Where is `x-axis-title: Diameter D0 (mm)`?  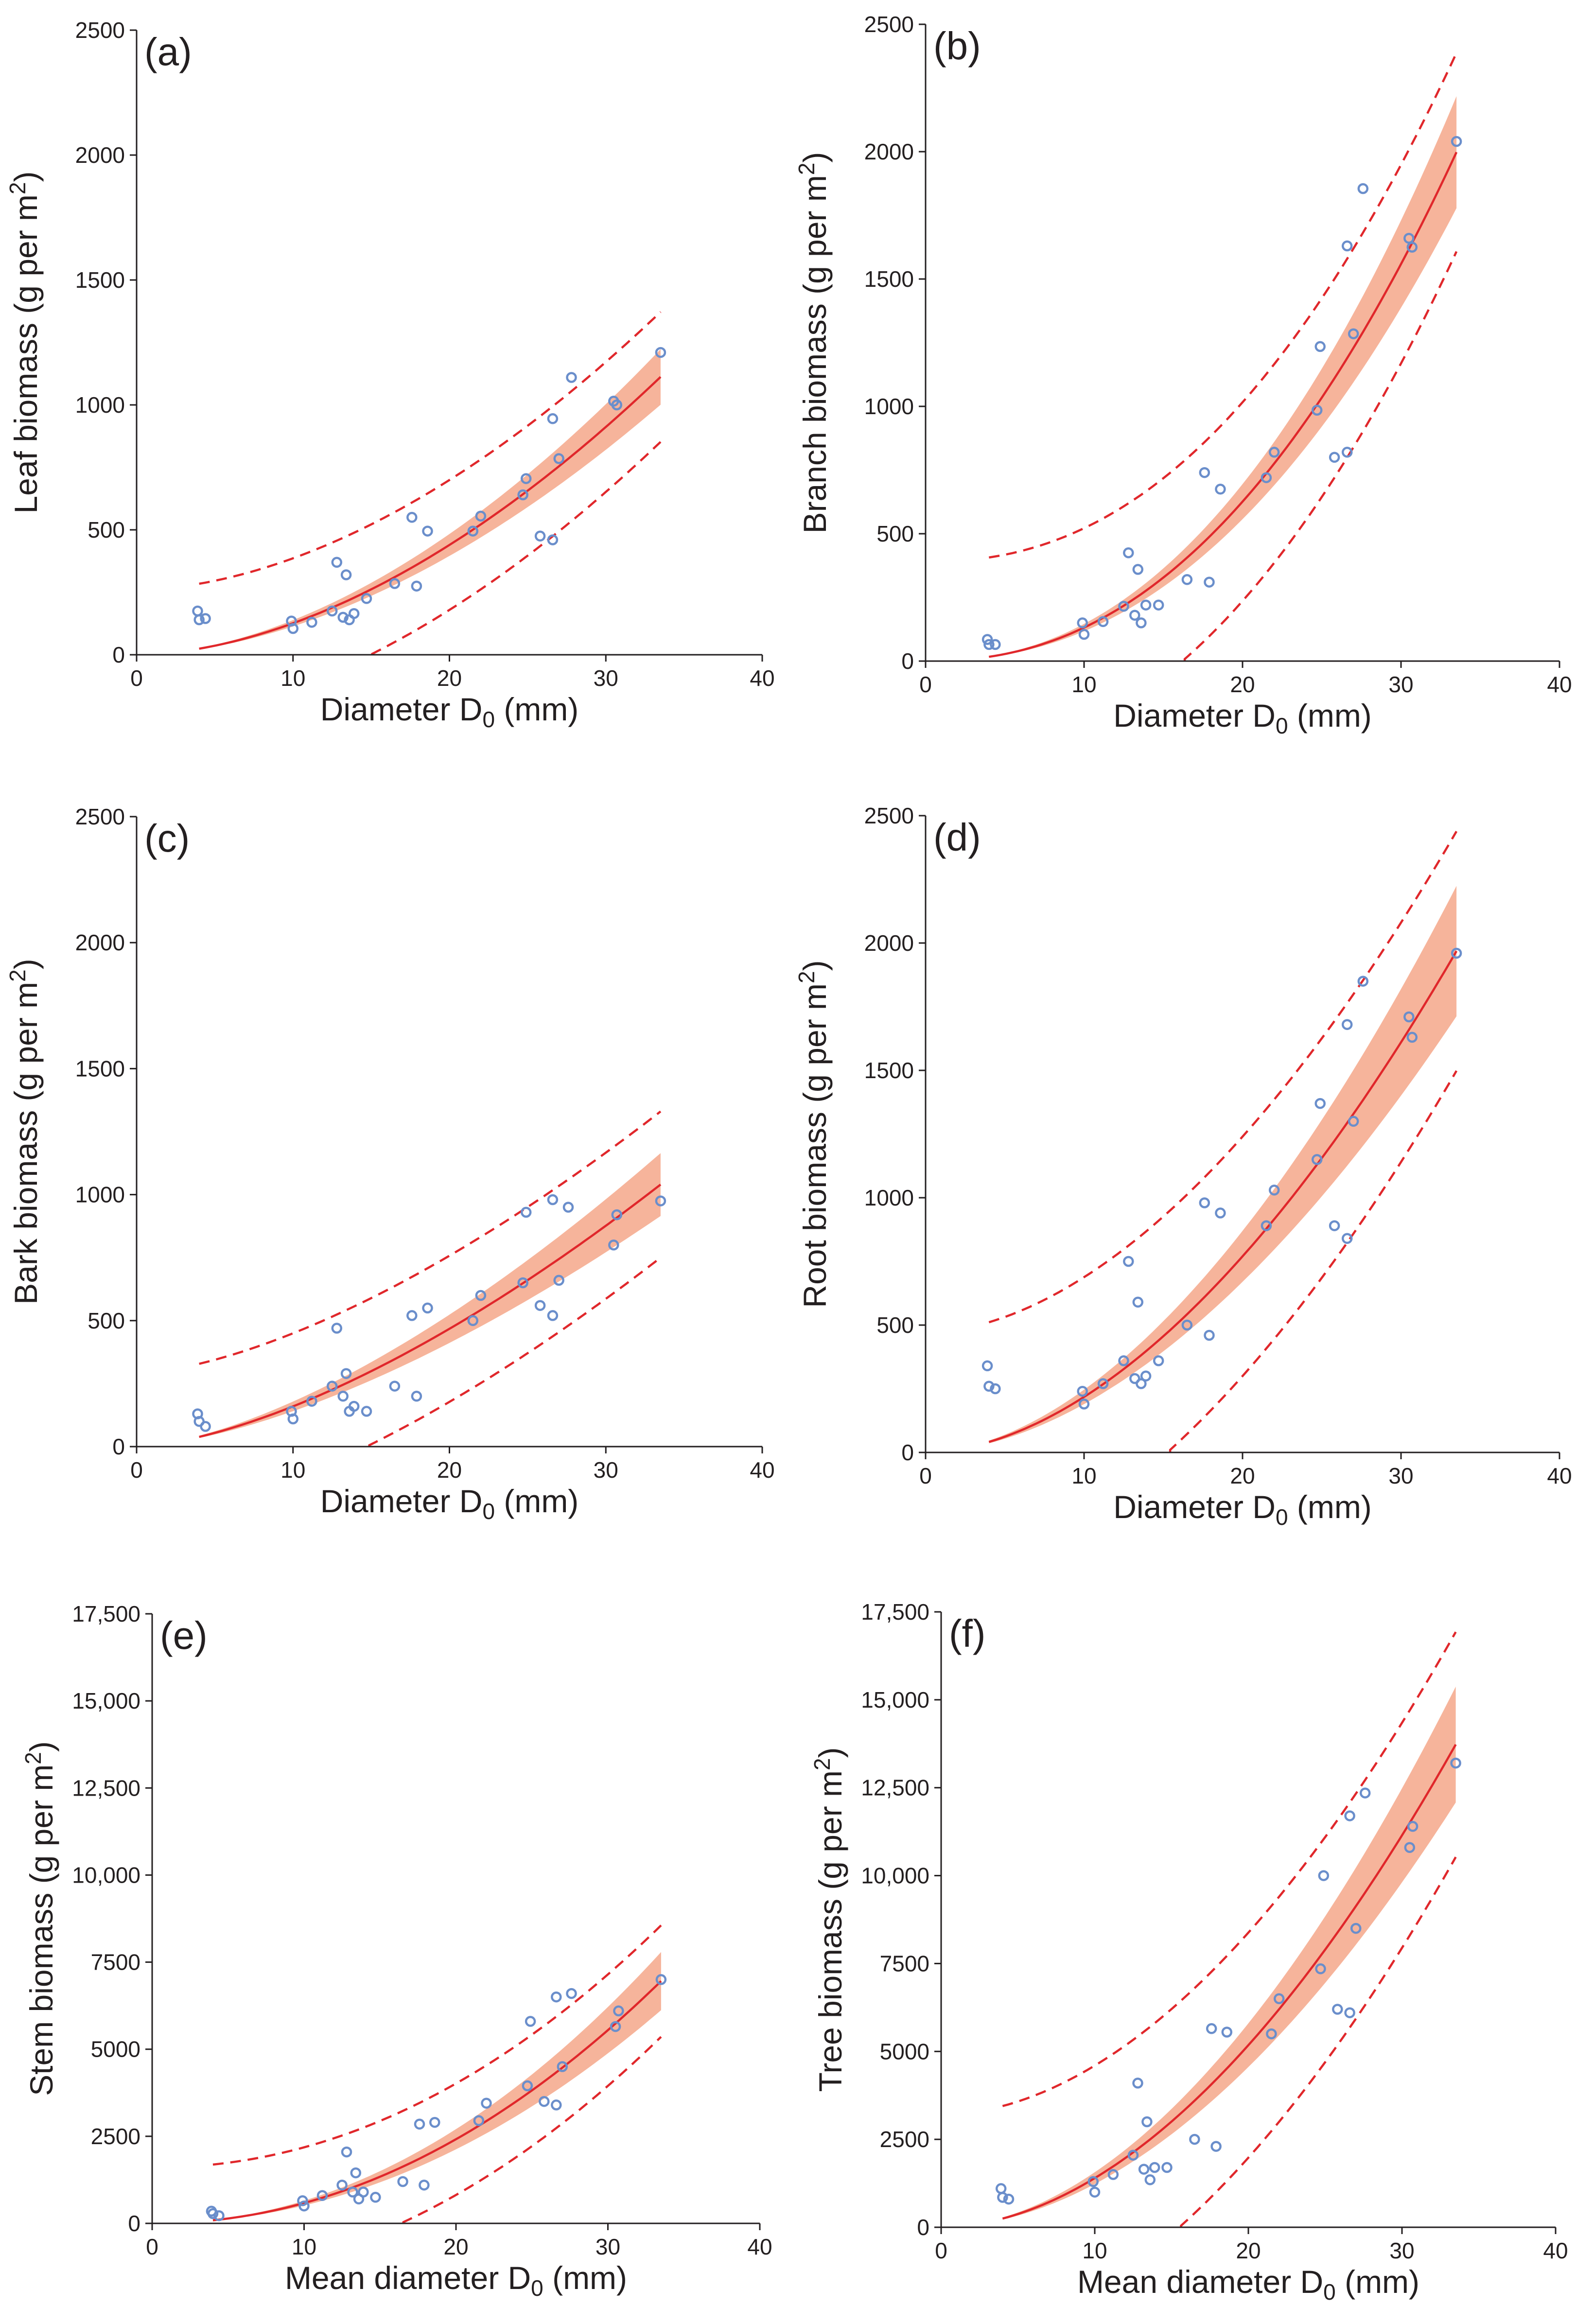 x-axis-title: Diameter D0 (mm) is located at coordinates (1242, 718).